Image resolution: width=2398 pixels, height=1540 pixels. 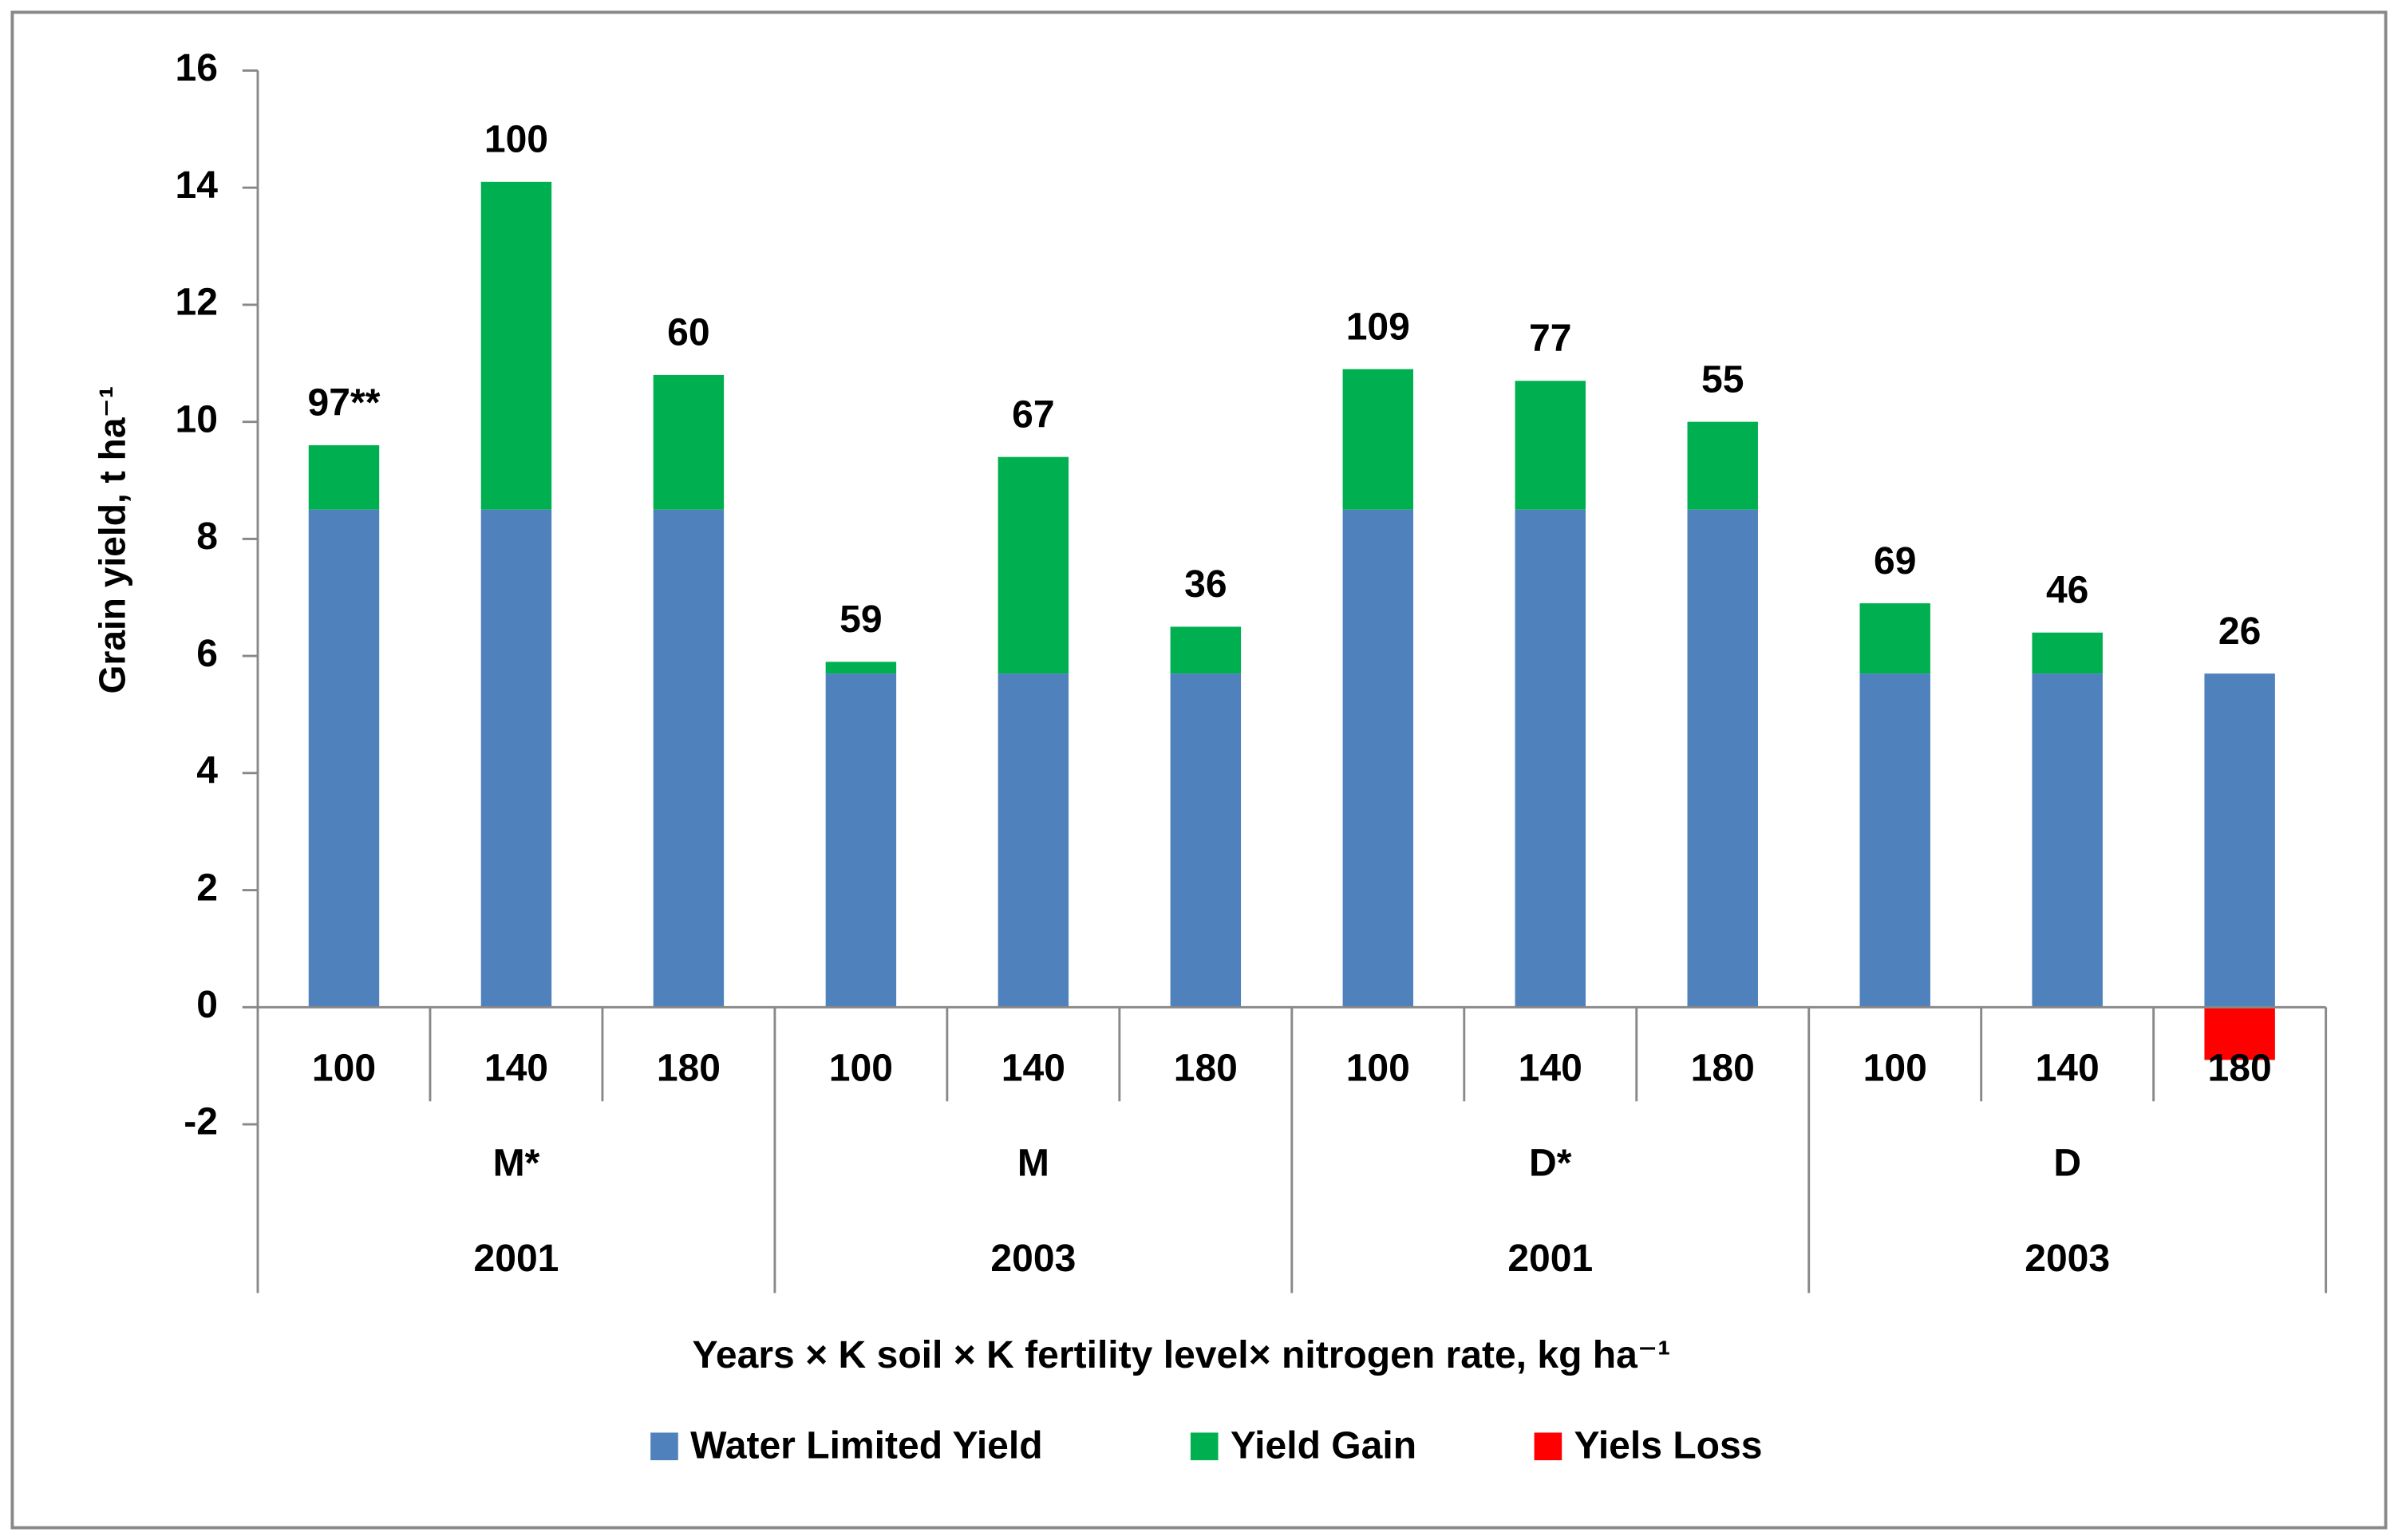 I want to click on group-label: M*, so click(x=516, y=1163).